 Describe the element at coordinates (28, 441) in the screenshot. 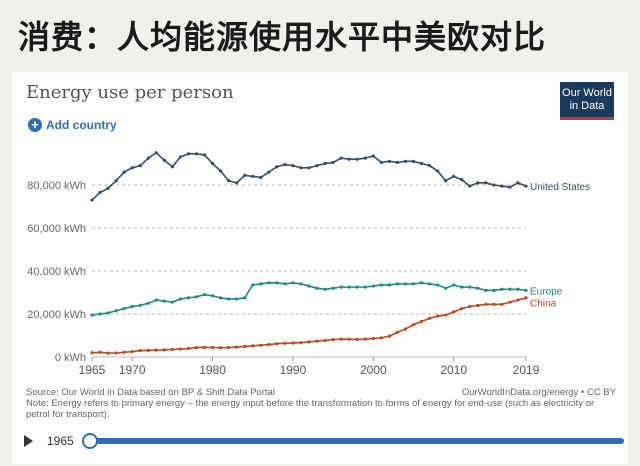

I see `play-icon` at that location.